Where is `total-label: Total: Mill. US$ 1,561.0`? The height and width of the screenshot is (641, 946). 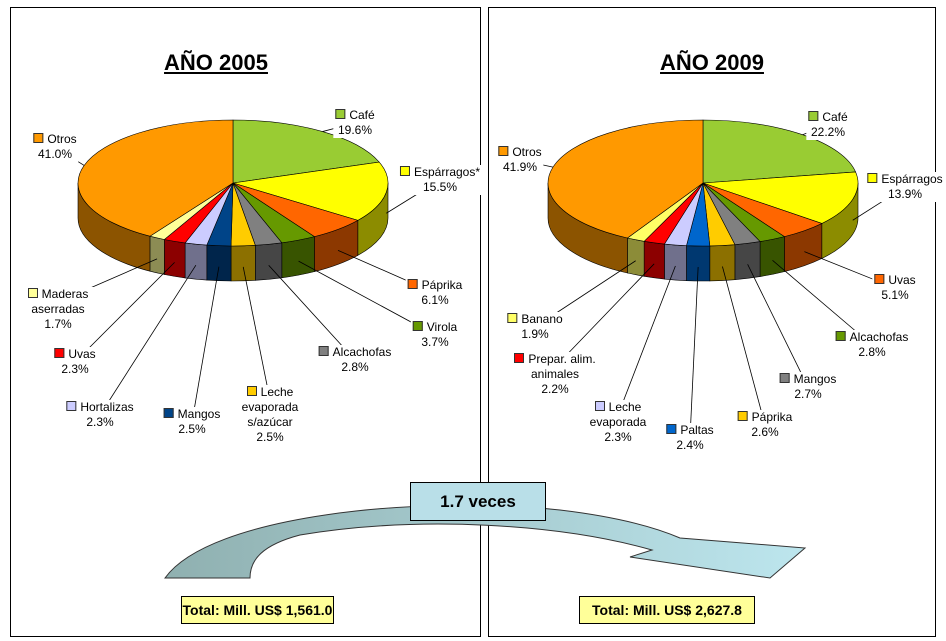
total-label: Total: Mill. US$ 1,561.0 is located at coordinates (257, 610).